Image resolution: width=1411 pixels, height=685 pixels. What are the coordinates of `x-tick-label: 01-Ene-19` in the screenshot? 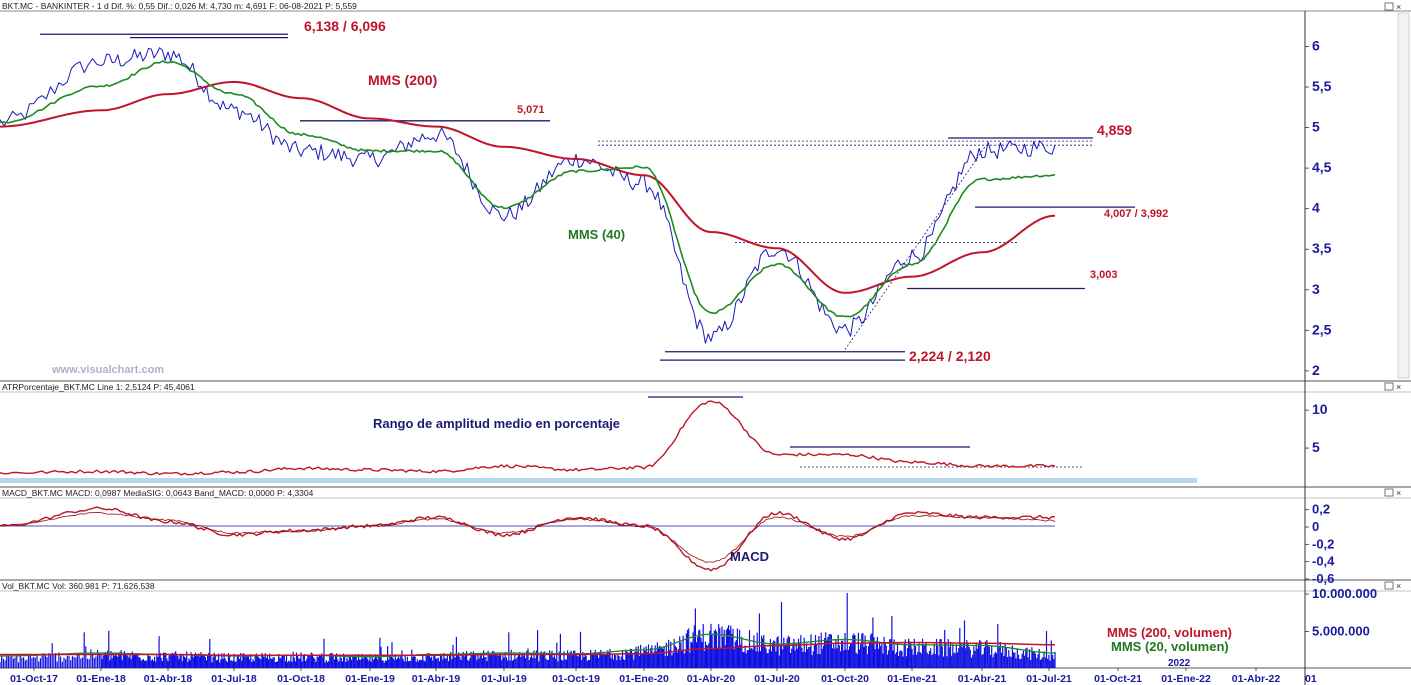 It's located at (370, 679).